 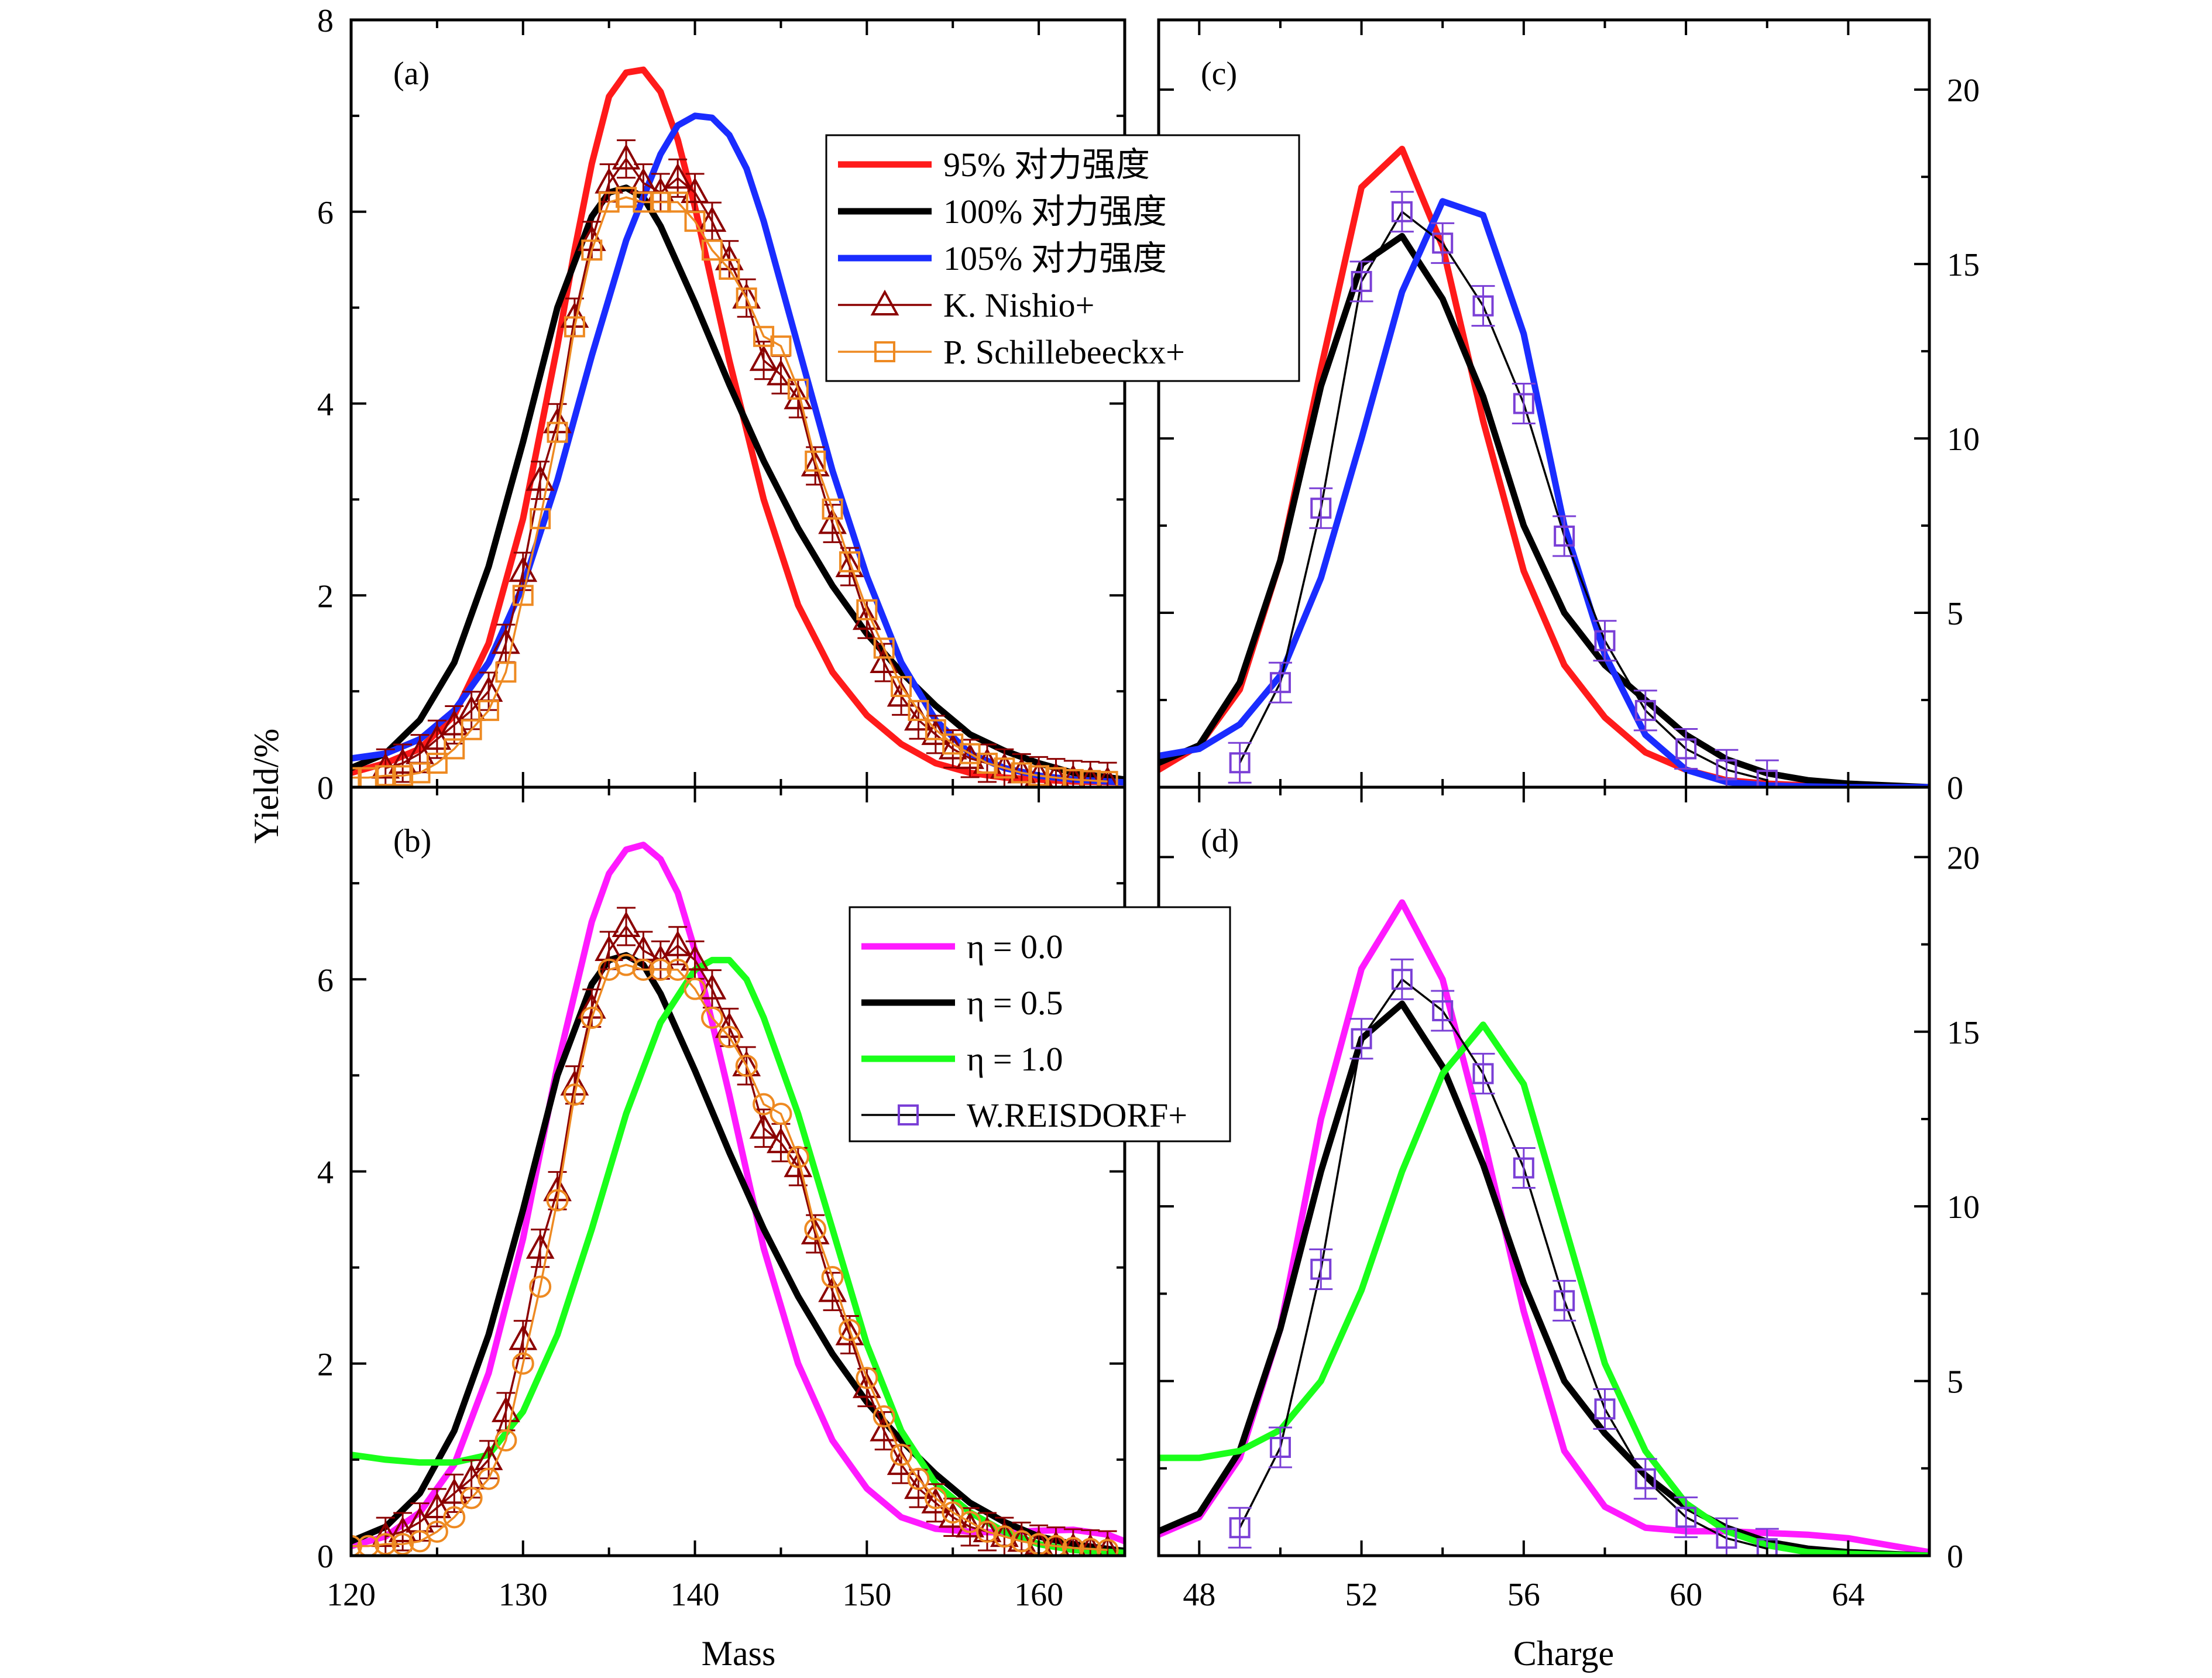 What do you see at coordinates (1963, 1033) in the screenshot?
I see `y-tick-label: 15` at bounding box center [1963, 1033].